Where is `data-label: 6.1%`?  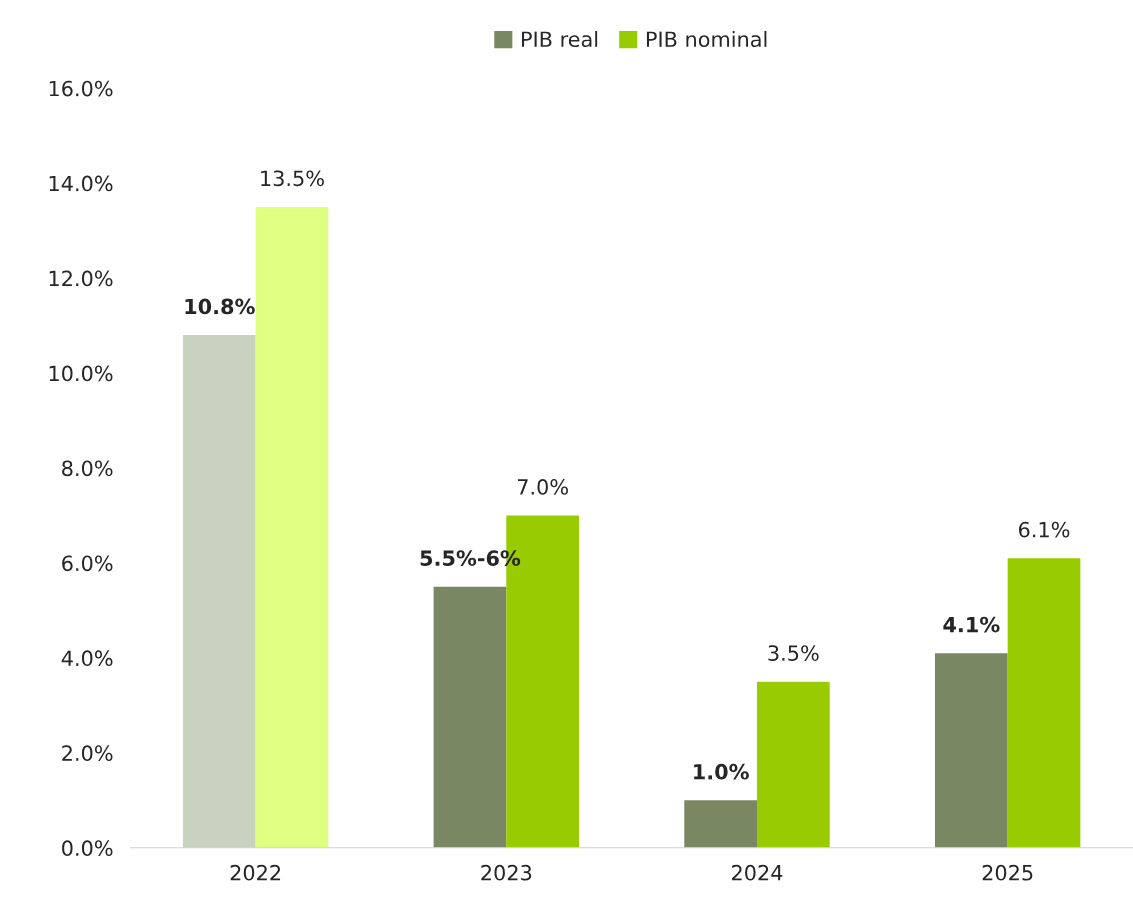
data-label: 6.1% is located at coordinates (1044, 529).